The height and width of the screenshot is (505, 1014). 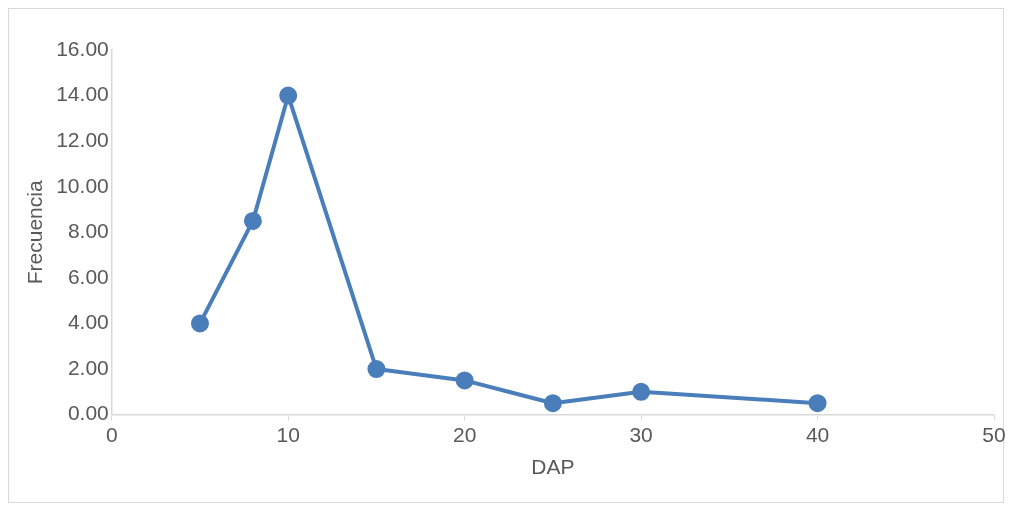 What do you see at coordinates (464, 434) in the screenshot?
I see `x-tick-label: 20` at bounding box center [464, 434].